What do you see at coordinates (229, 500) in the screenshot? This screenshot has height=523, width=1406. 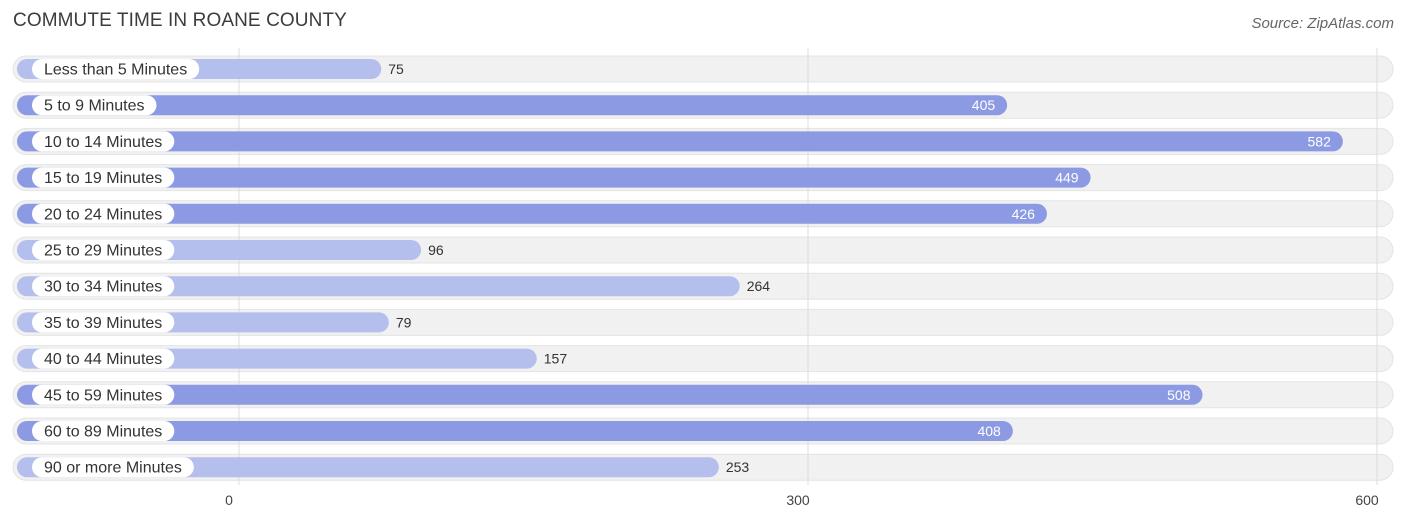 I see `x-tick-label: 0` at bounding box center [229, 500].